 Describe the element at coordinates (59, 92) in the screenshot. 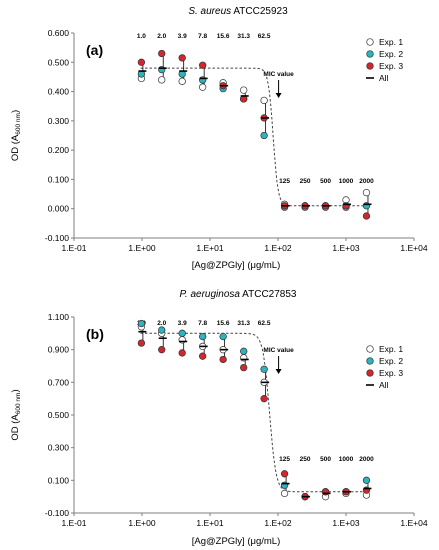

I see `y-tick-label: 0.400` at that location.